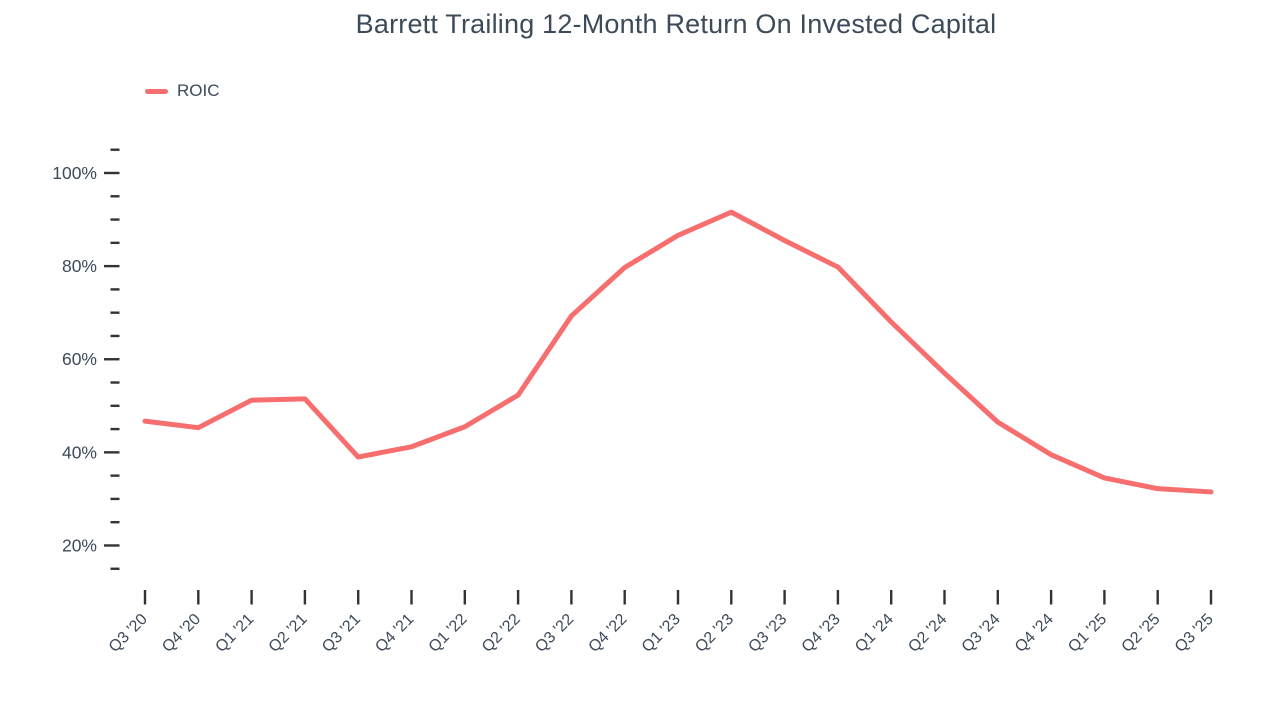  I want to click on x-axis-label: Q2 '24, so click(927, 633).